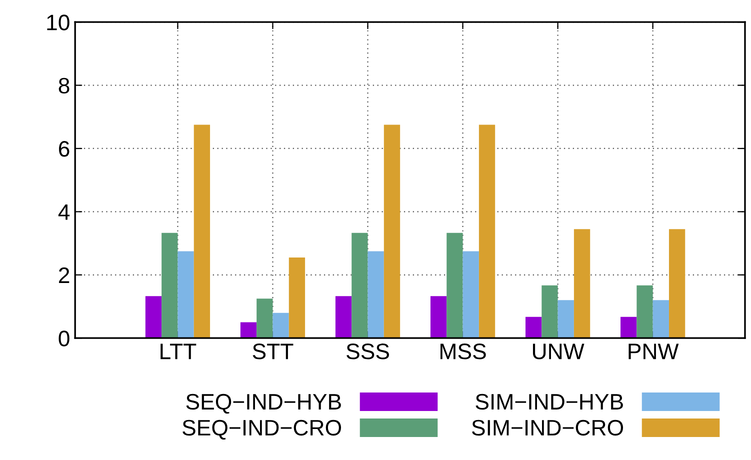 The image size is (751, 460). What do you see at coordinates (367, 352) in the screenshot?
I see `x-tick-label: SSS` at bounding box center [367, 352].